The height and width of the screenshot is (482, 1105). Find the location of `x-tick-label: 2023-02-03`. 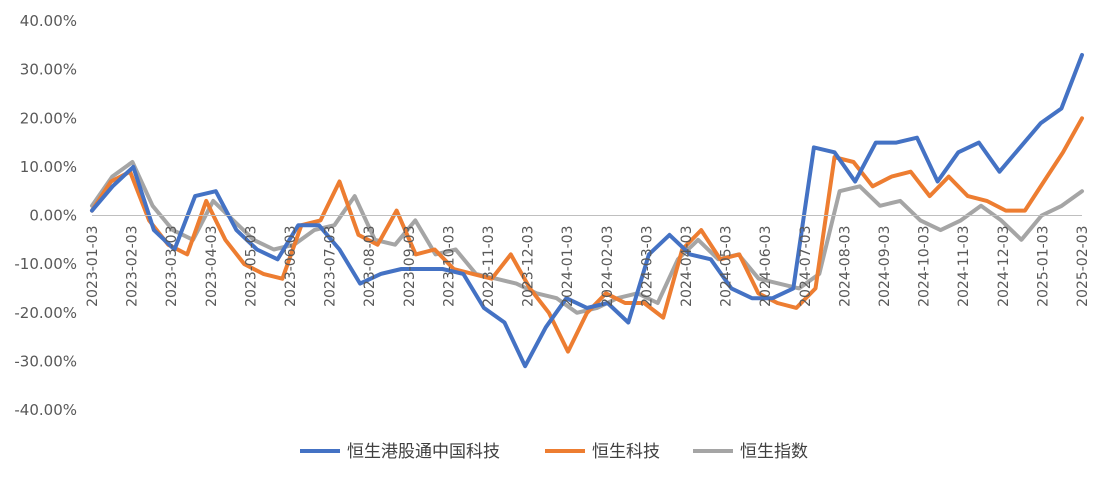

x-tick-label: 2023-02-03 is located at coordinates (133, 266).